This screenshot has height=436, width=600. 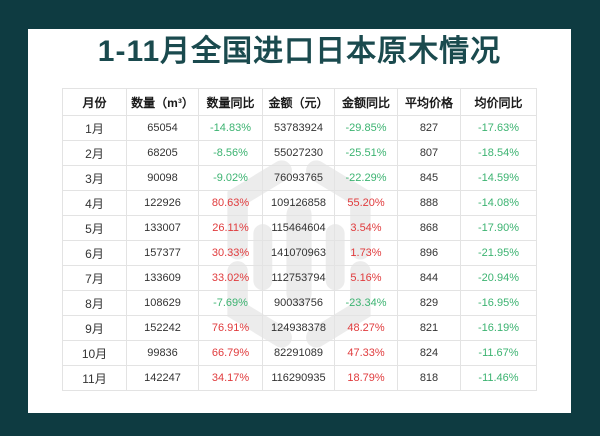 I want to click on table-row: 3月 90098 -9.02% 76093765 -22.29% 845 -14.59%, so click(x=299, y=178).